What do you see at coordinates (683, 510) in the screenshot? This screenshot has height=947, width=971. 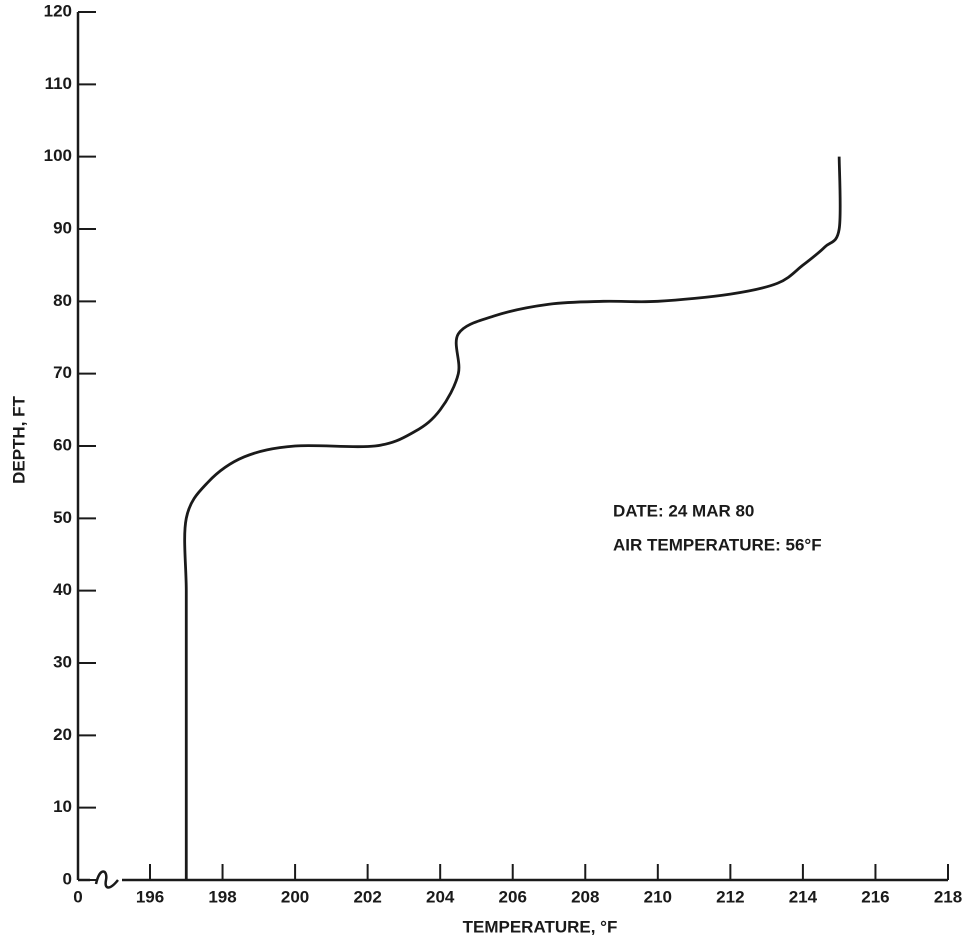 I see `annotation: DATE: 24 MAR 80` at bounding box center [683, 510].